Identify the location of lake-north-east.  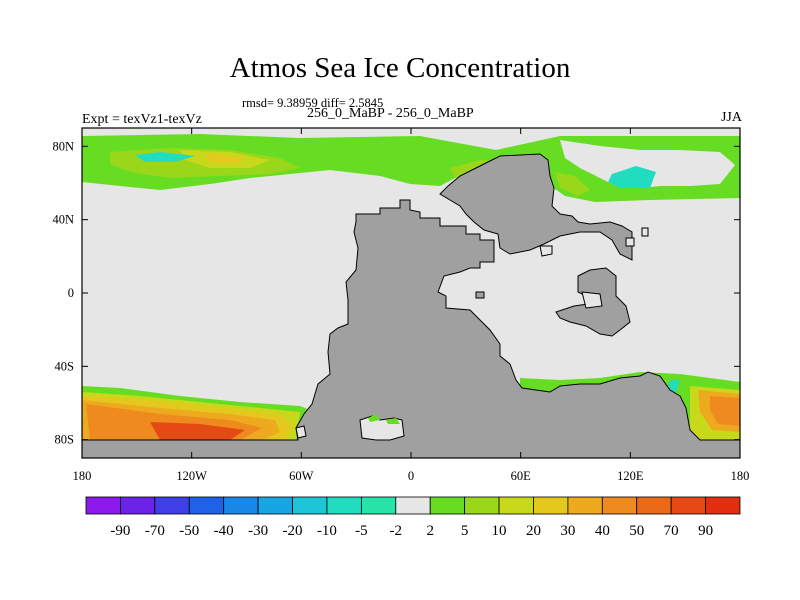
(630, 242).